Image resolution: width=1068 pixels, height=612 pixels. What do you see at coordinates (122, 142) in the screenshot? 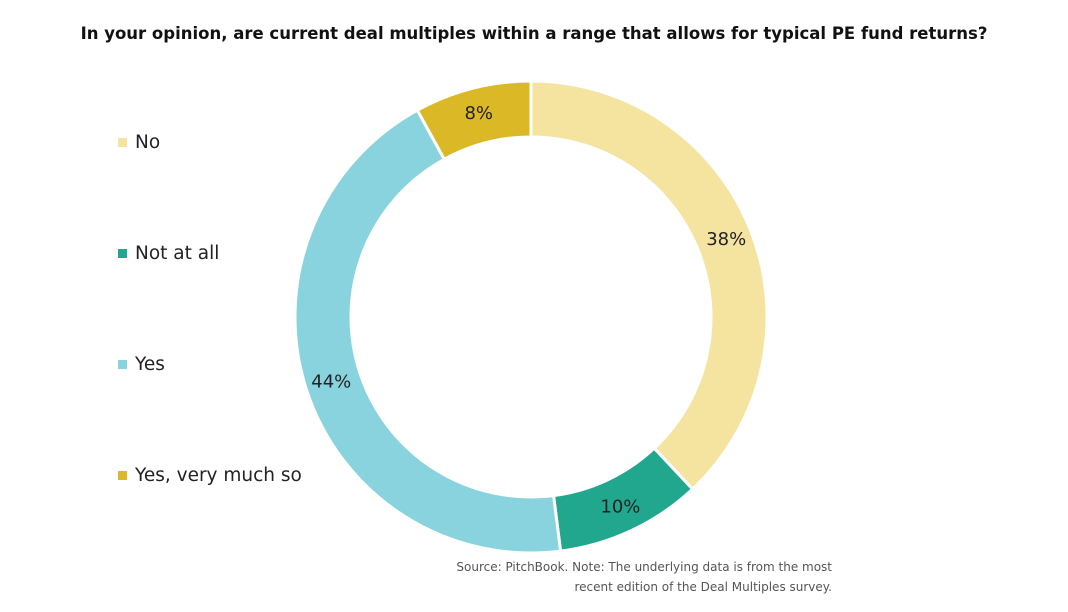
I see `legend-swatch-no` at bounding box center [122, 142].